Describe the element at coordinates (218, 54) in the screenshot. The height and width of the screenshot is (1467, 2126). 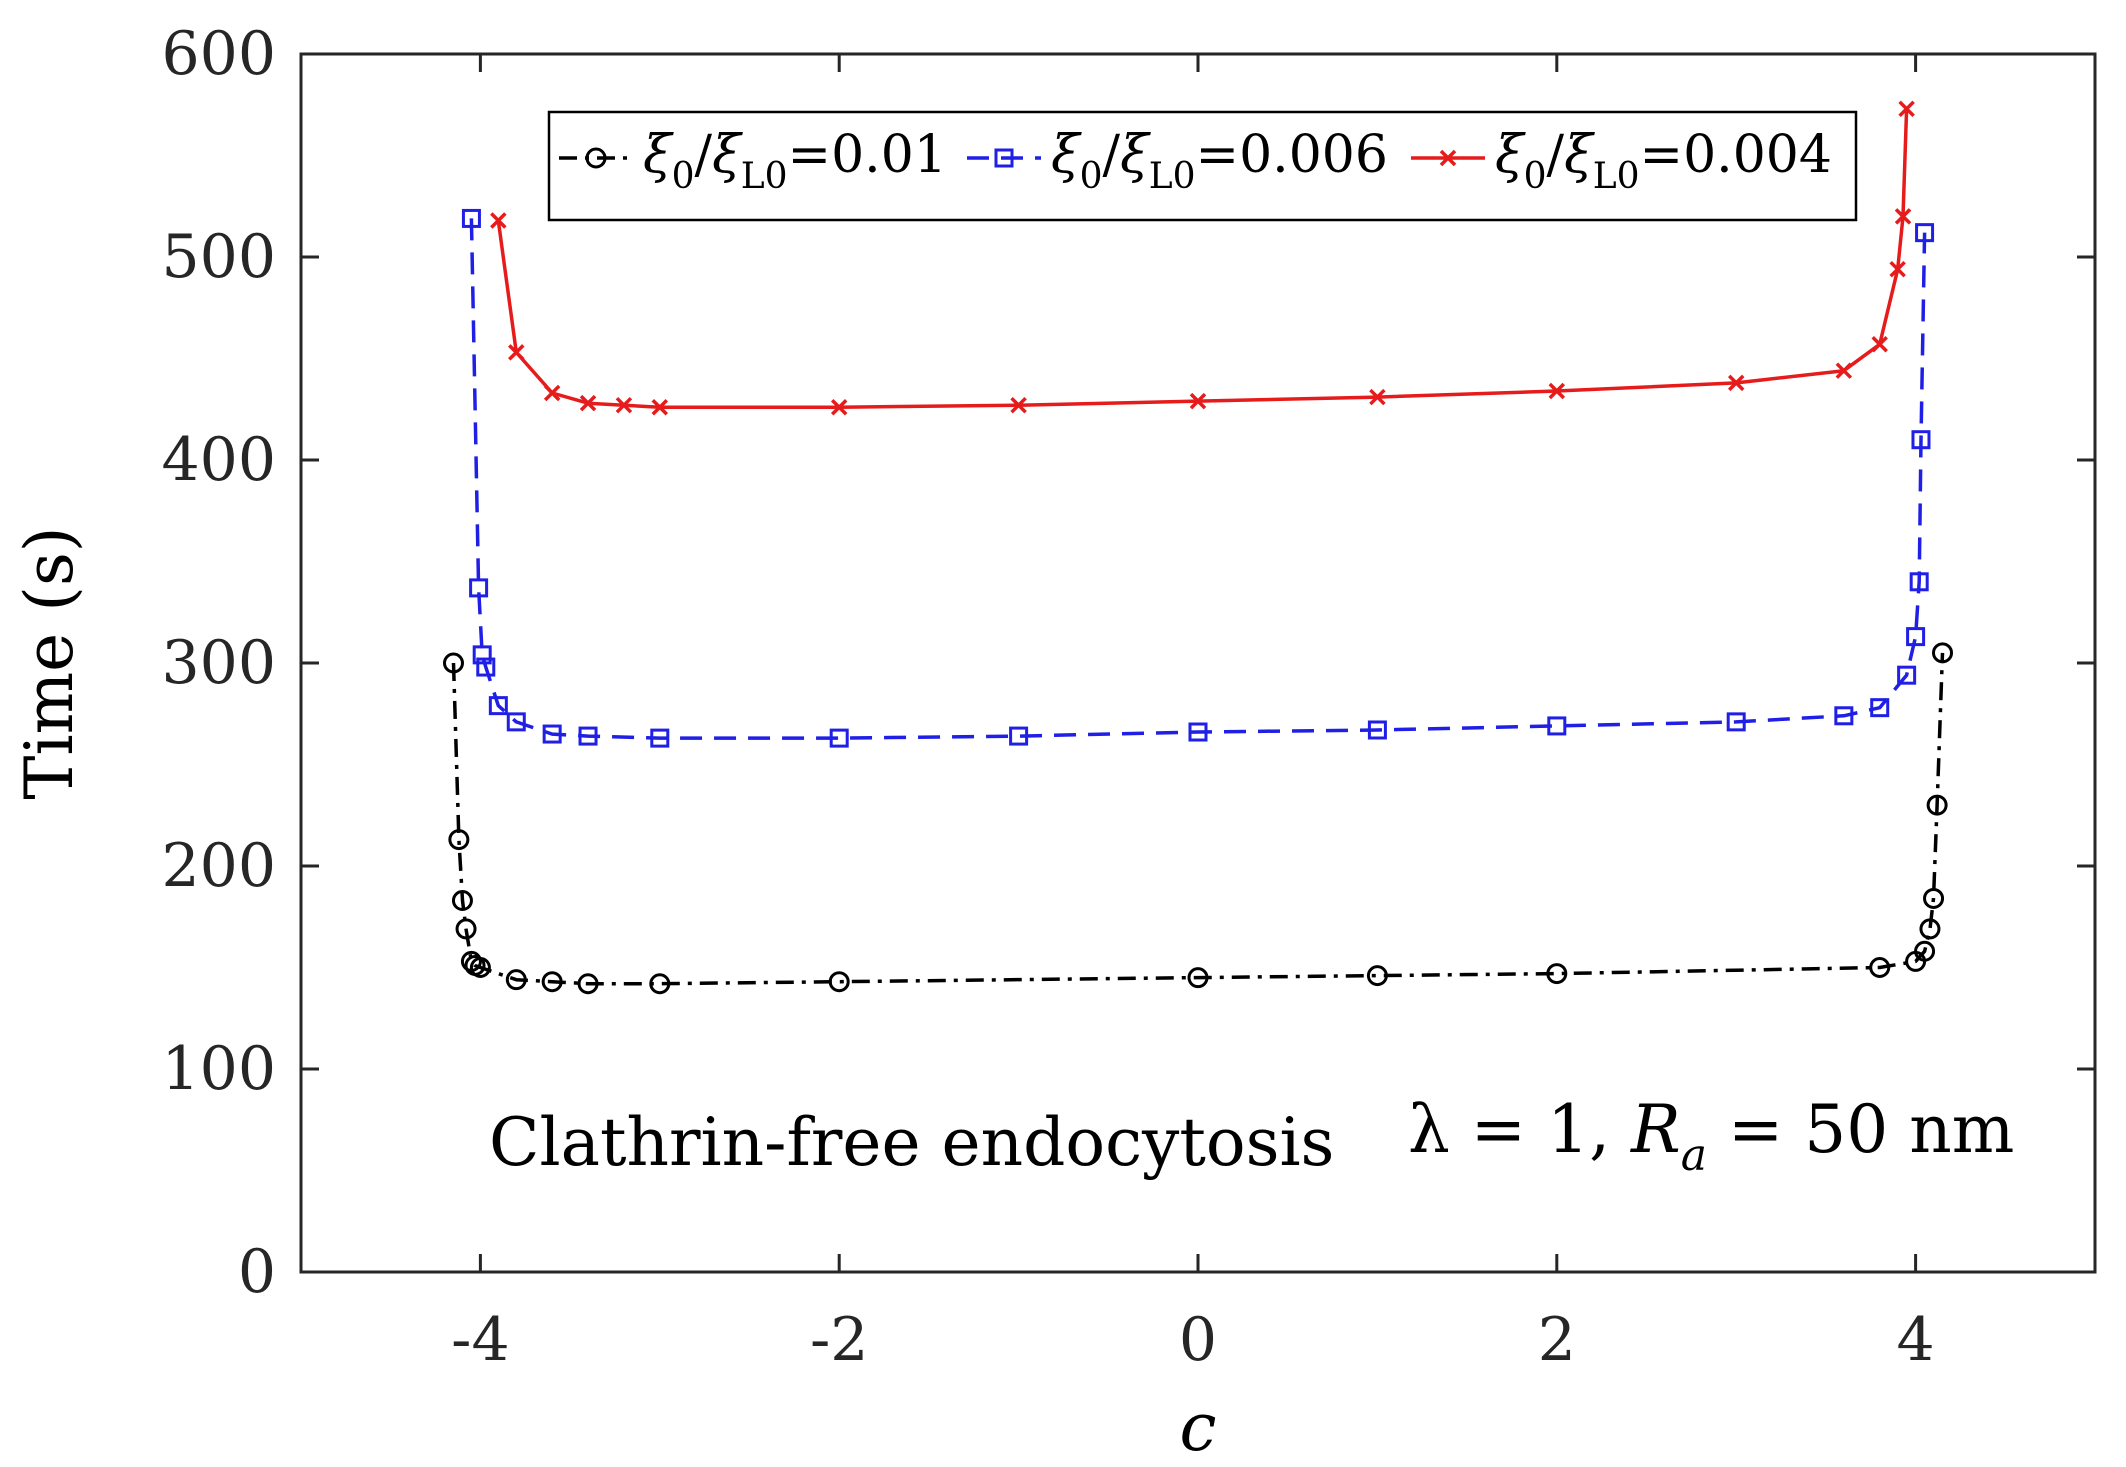
I see `y-tick-label: 600` at that location.